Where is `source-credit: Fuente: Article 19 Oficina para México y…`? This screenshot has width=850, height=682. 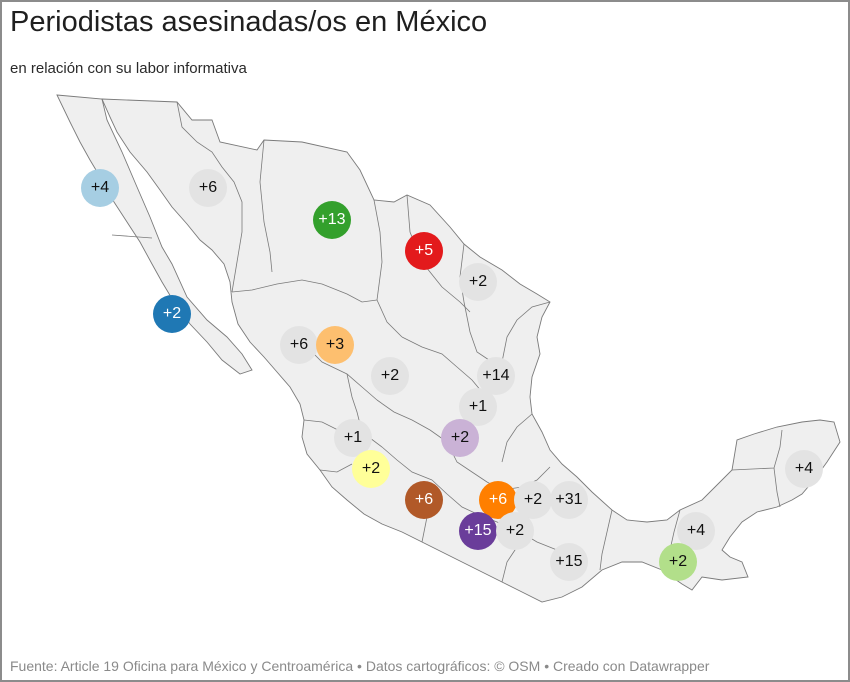
source-credit: Fuente: Article 19 Oficina para México y… is located at coordinates (360, 666).